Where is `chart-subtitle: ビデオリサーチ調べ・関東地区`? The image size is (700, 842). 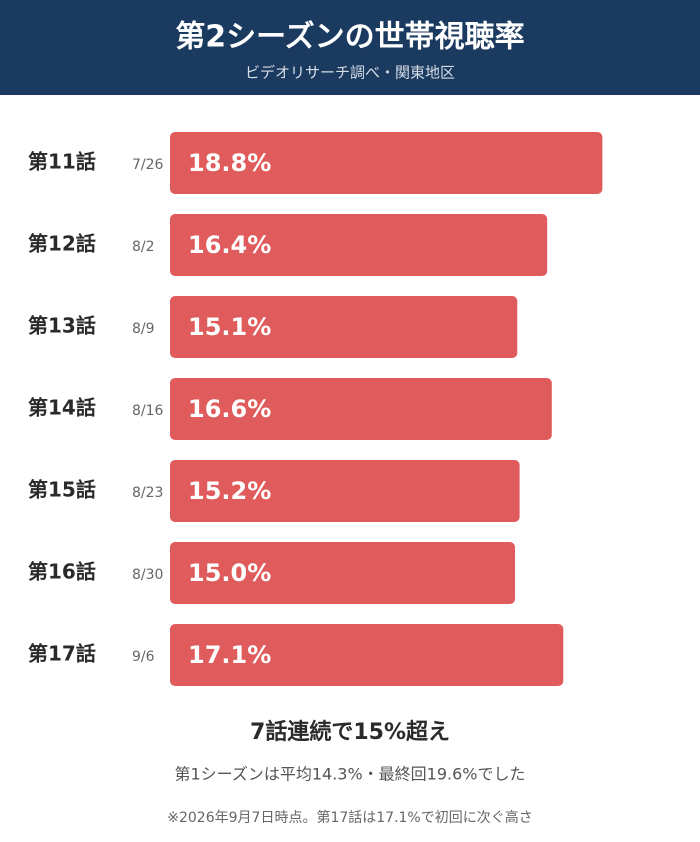 chart-subtitle: ビデオリサーチ調べ・関東地区 is located at coordinates (350, 73).